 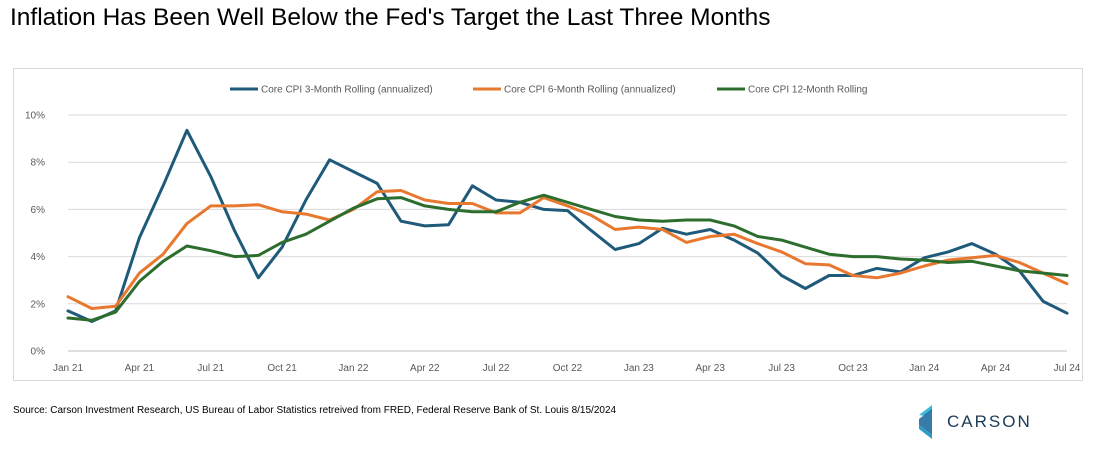 What do you see at coordinates (989, 421) in the screenshot?
I see `logo-wordmark: CARSON` at bounding box center [989, 421].